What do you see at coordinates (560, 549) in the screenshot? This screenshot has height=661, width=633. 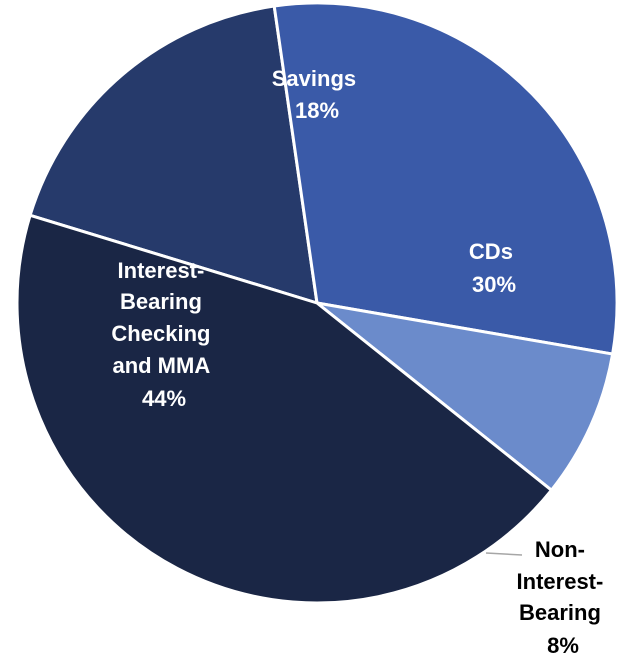 I see `non-interest-bearing-name-line-1: Non-` at bounding box center [560, 549].